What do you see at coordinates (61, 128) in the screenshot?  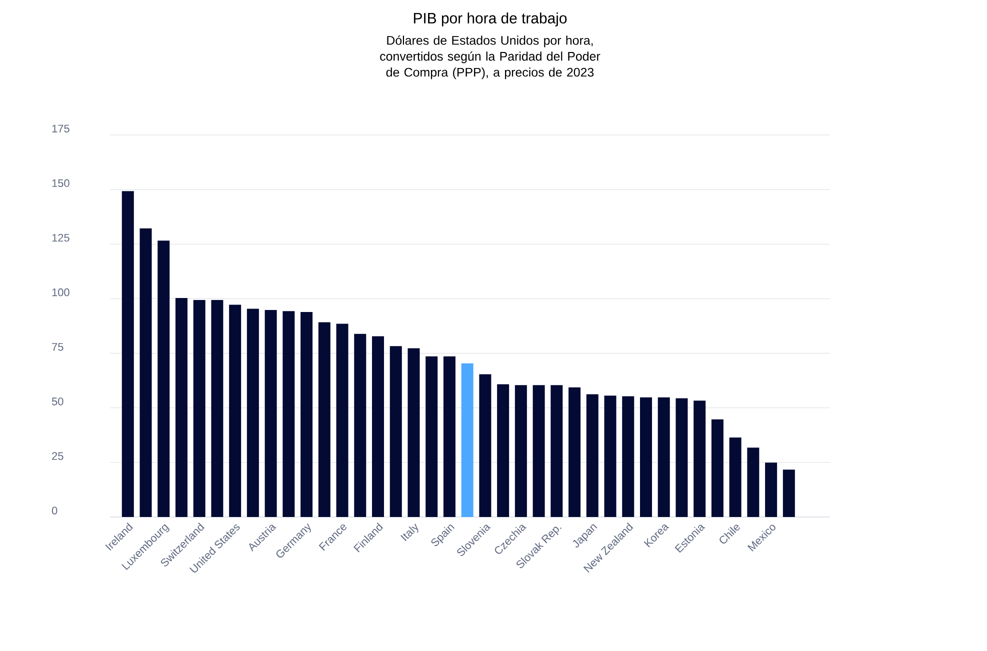 I see `y-tick-label: 175` at bounding box center [61, 128].